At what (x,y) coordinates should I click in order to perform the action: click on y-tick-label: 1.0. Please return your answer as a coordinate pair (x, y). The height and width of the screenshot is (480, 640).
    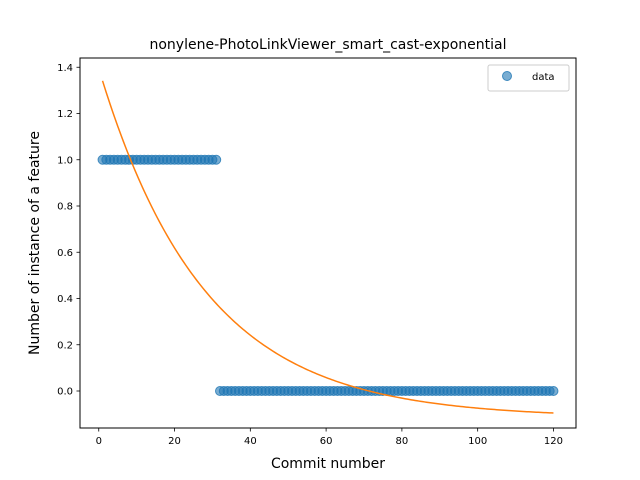
    Looking at the image, I should click on (65, 160).